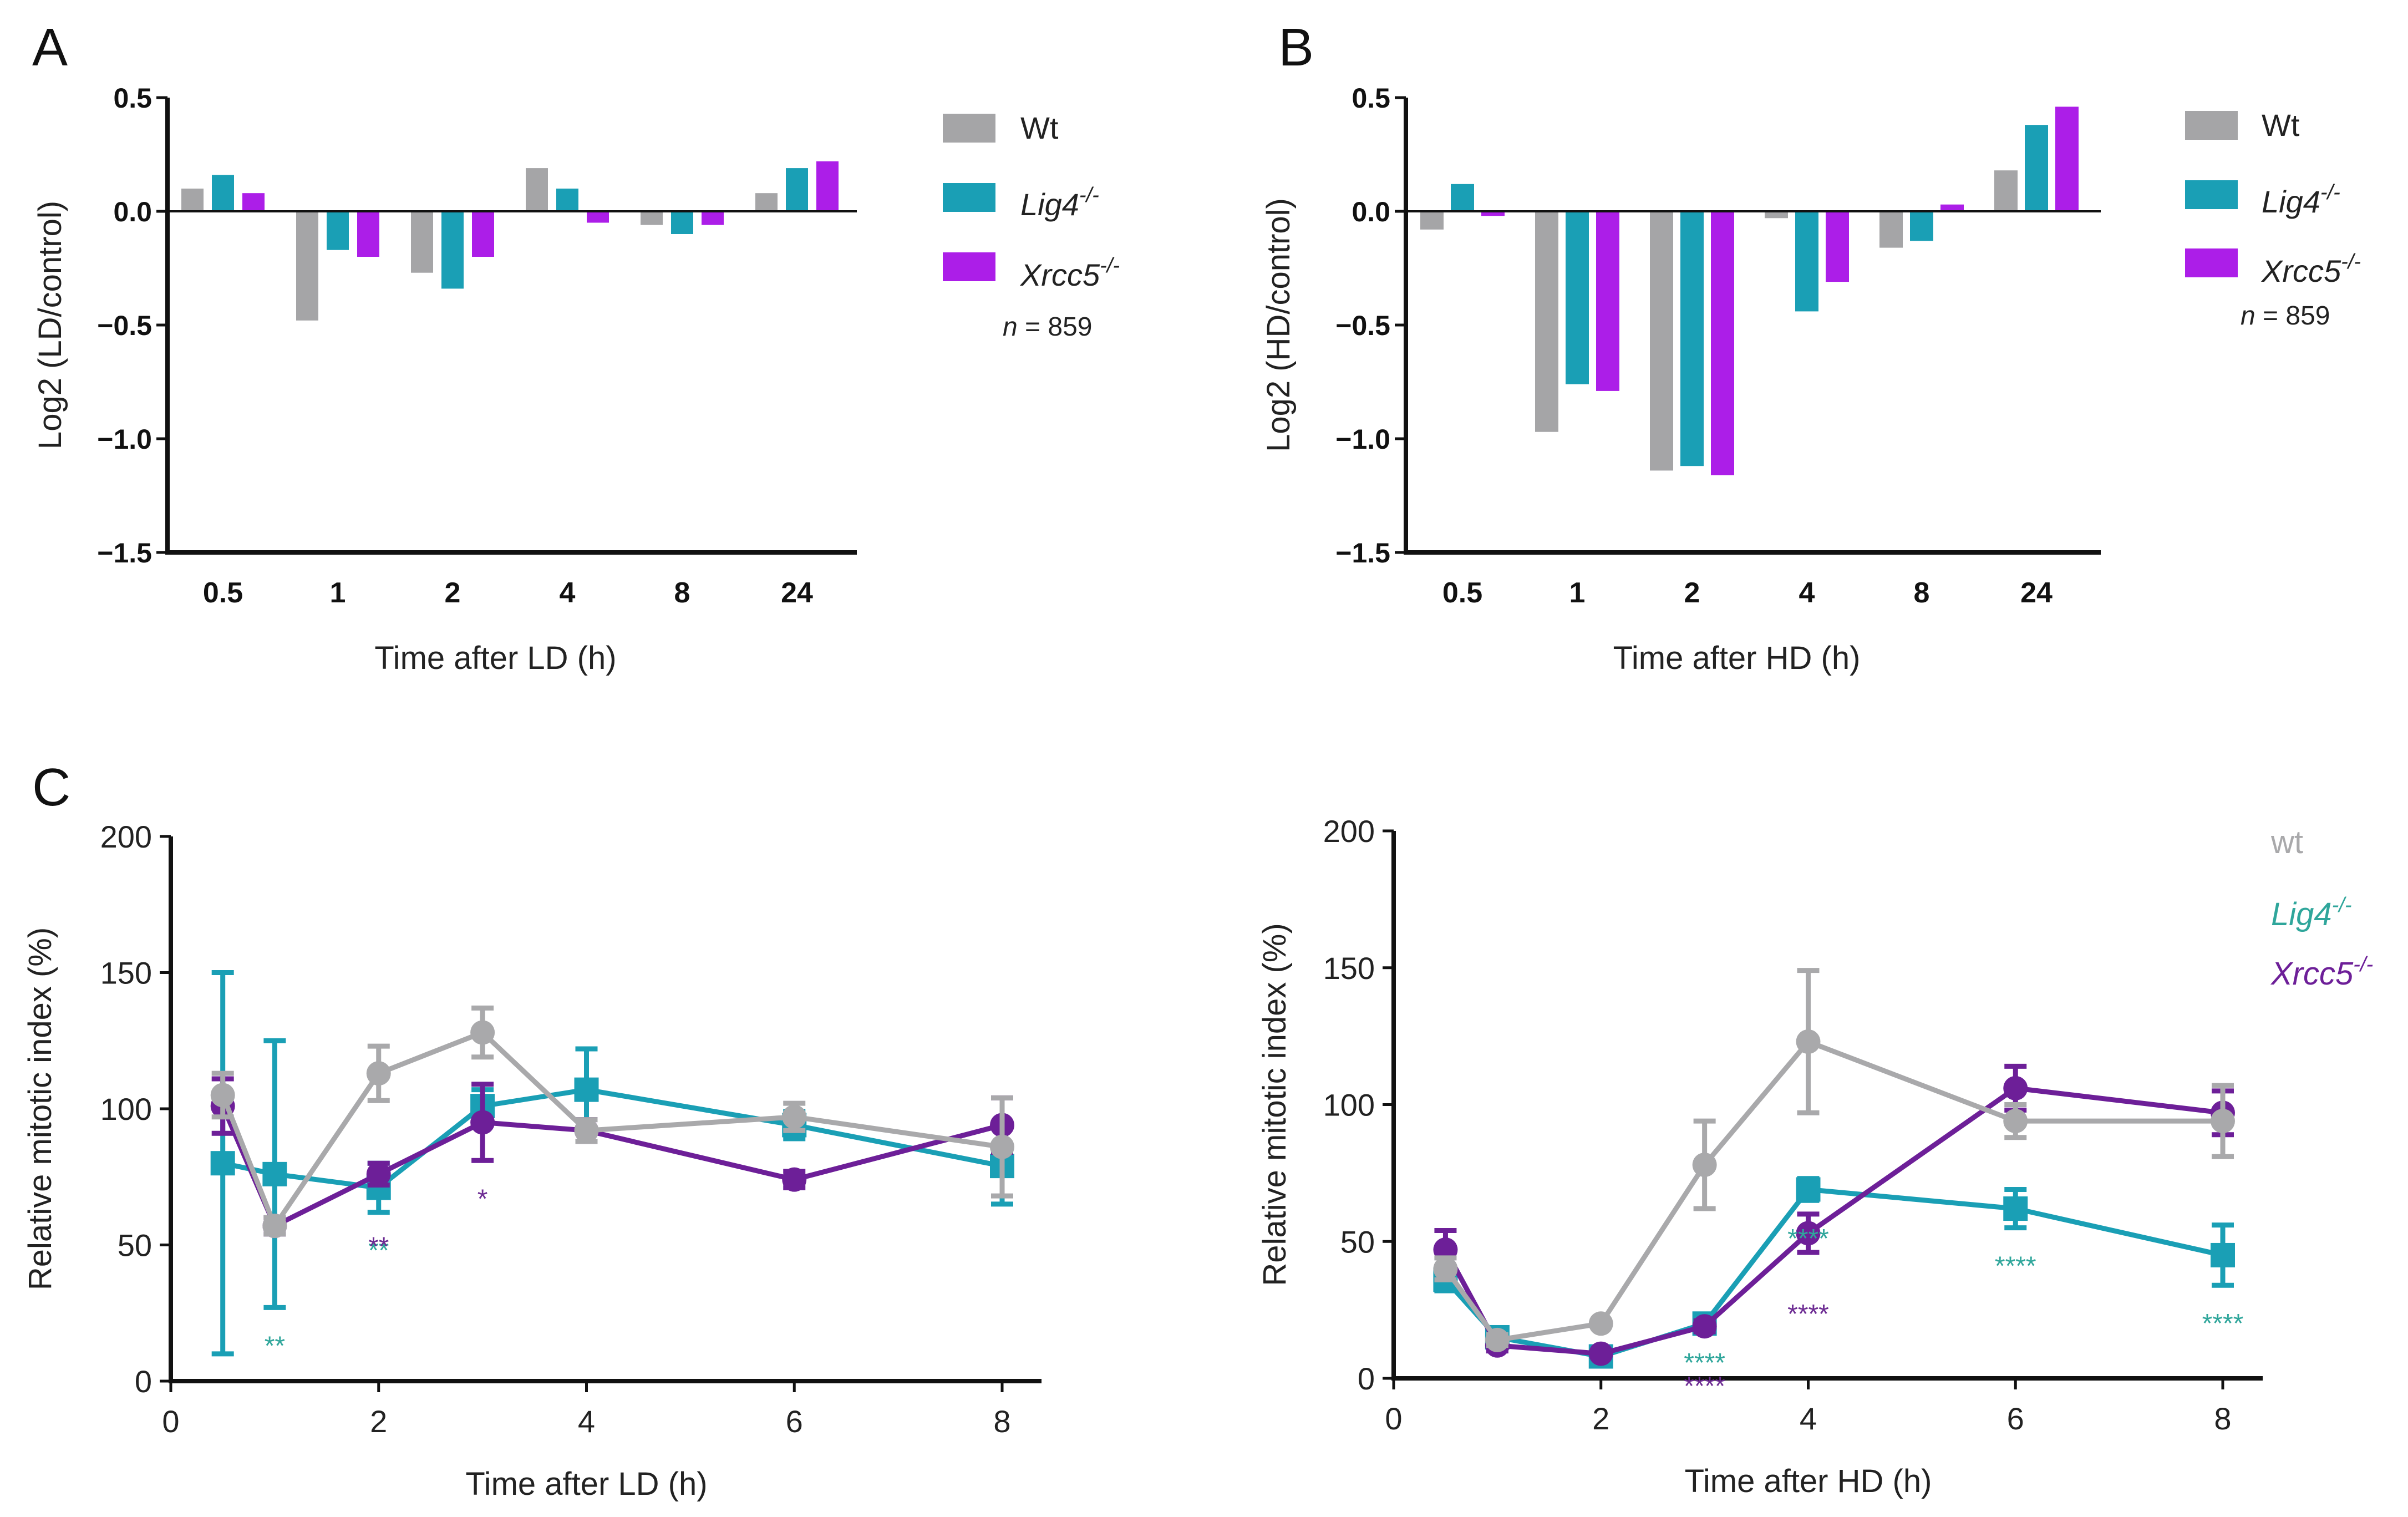 The height and width of the screenshot is (1517, 2408). What do you see at coordinates (132, 211) in the screenshot?
I see `y-tick-label-A-1: 0.0` at bounding box center [132, 211].